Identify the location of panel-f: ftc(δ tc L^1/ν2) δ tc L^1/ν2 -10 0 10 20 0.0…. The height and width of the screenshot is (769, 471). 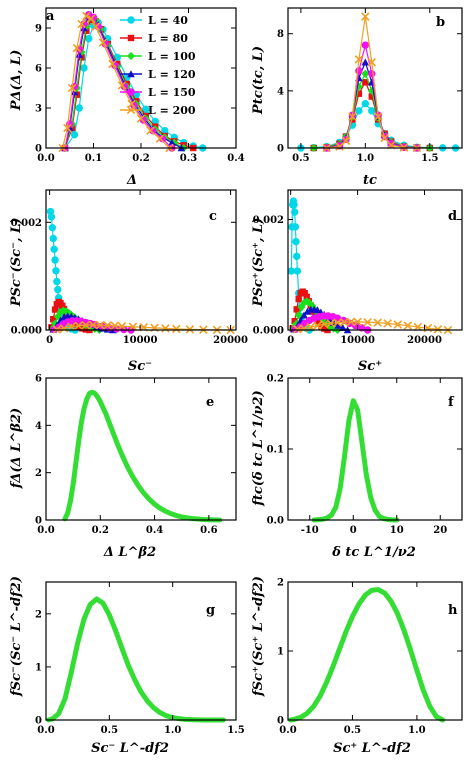
(357, 467).